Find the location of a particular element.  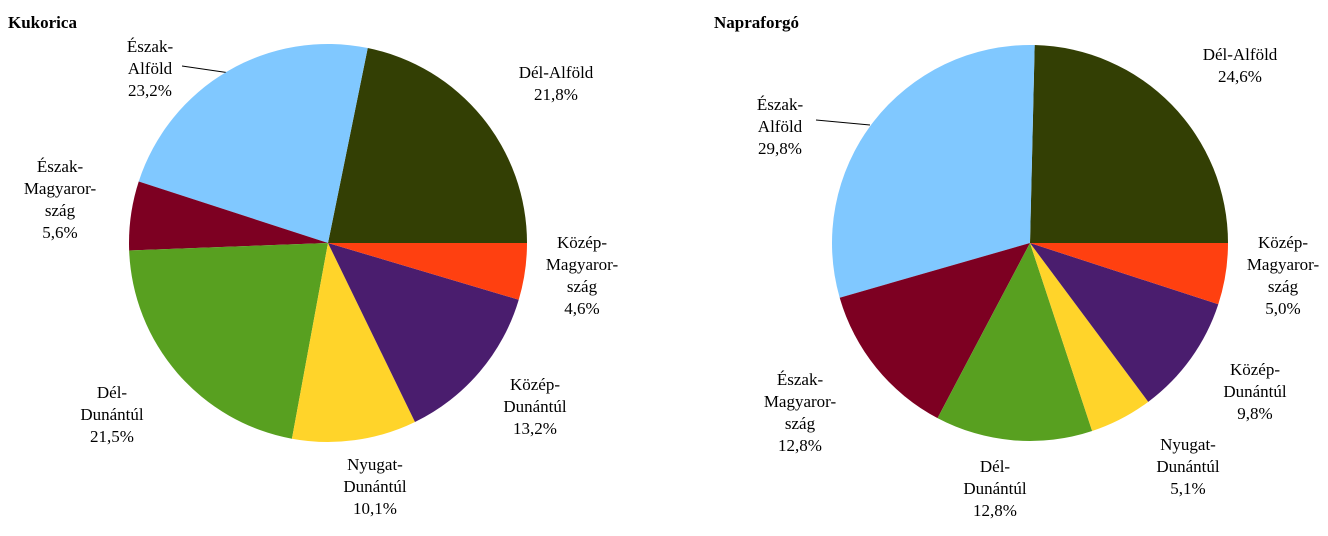

value-label: 5,6% is located at coordinates (59, 232).